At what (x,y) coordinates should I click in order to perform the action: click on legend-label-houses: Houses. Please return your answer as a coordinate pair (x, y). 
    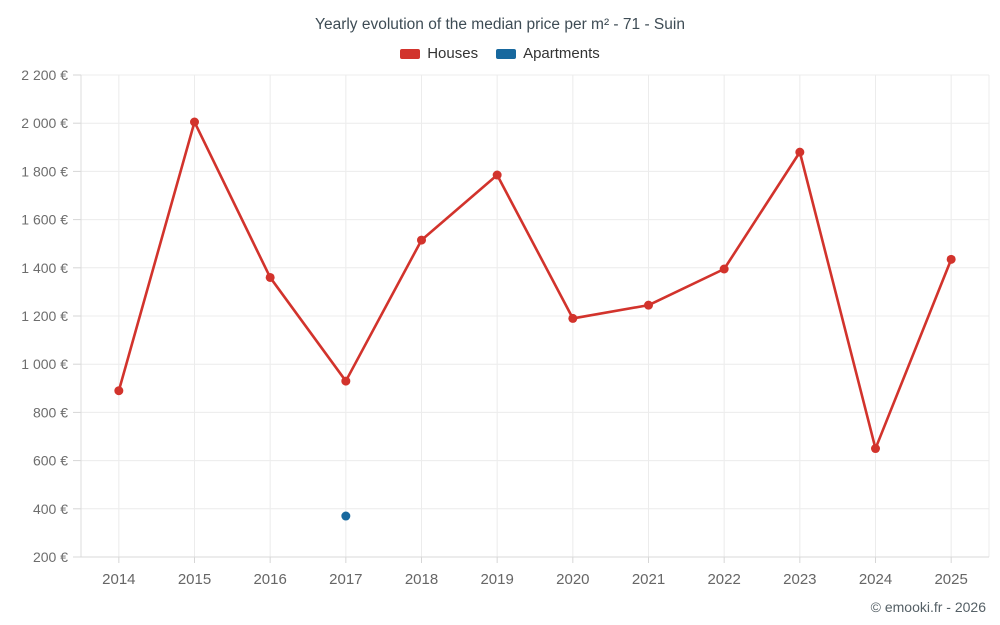
    Looking at the image, I should click on (453, 53).